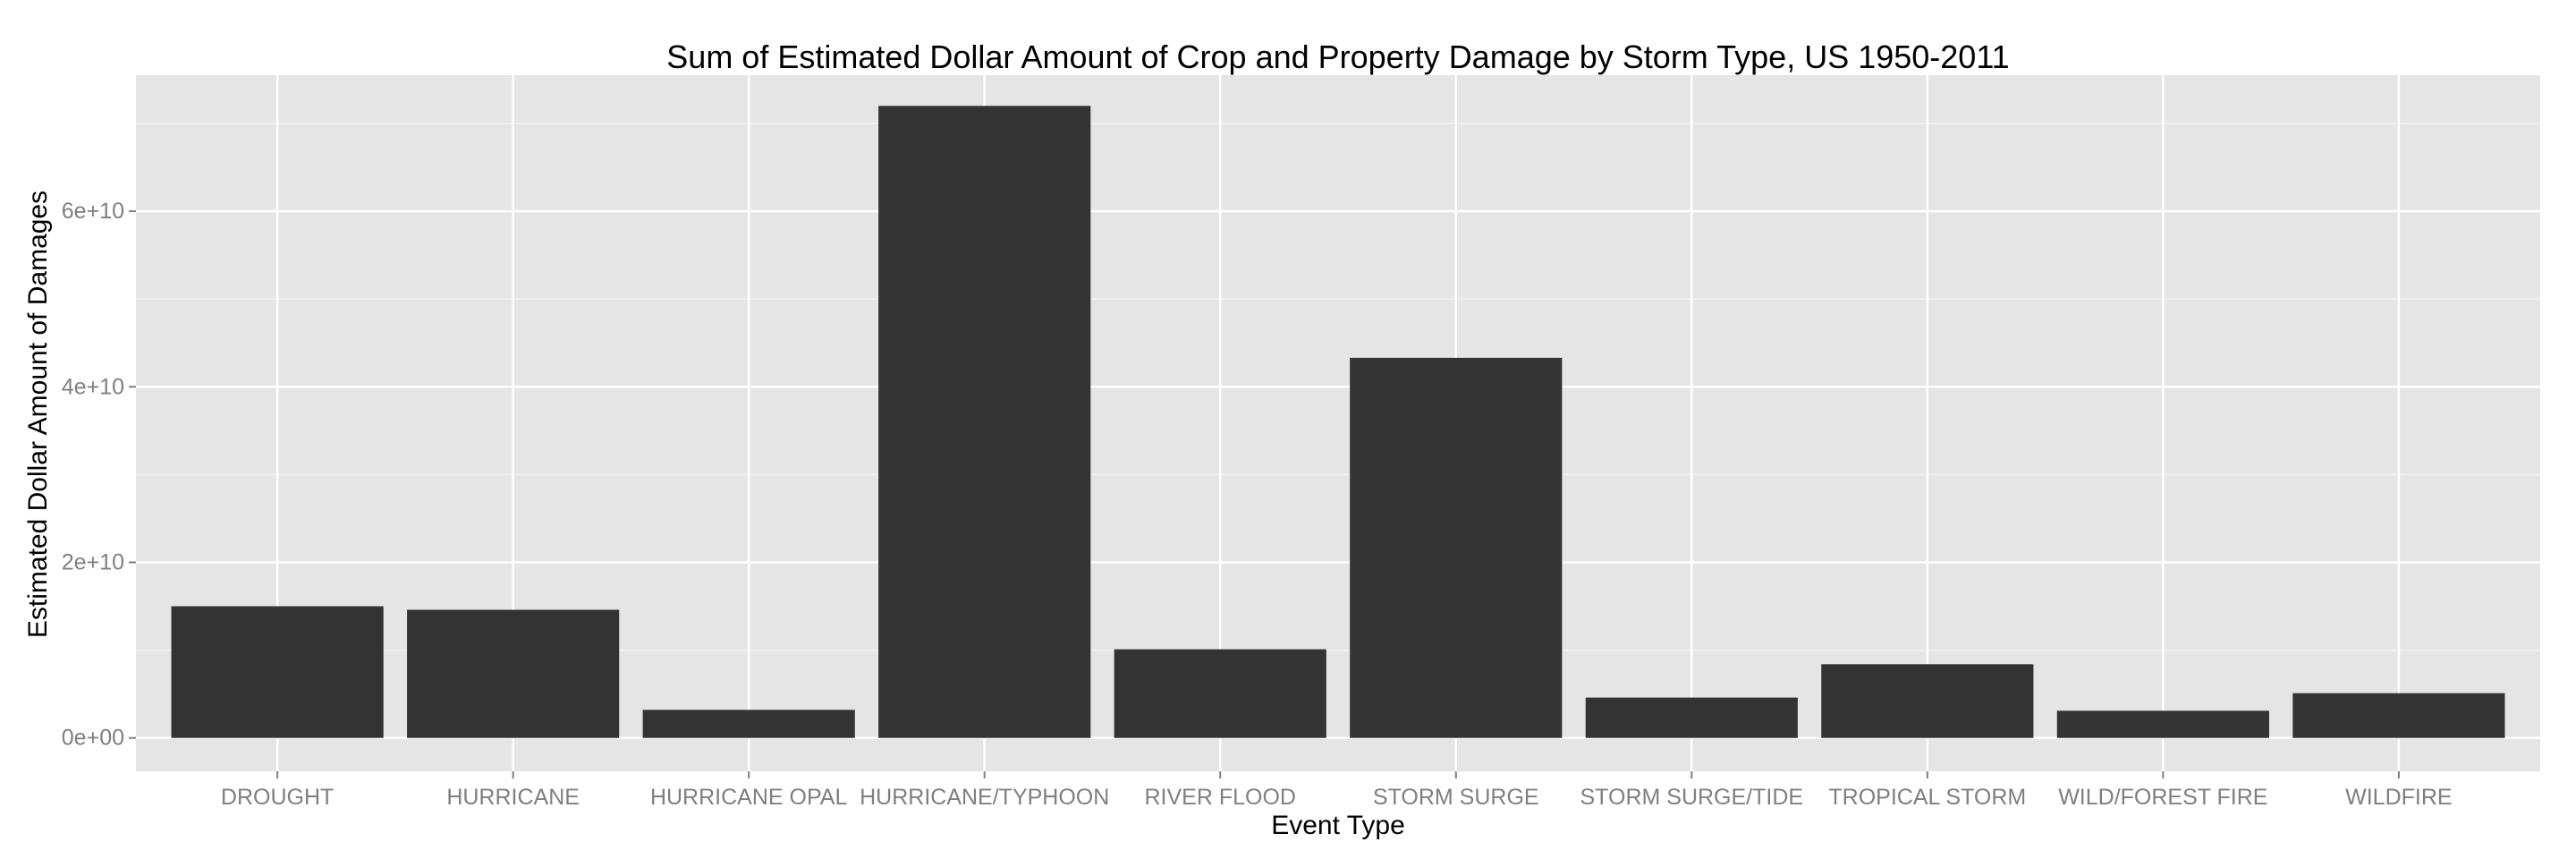  I want to click on bar-river-flood, so click(1220, 693).